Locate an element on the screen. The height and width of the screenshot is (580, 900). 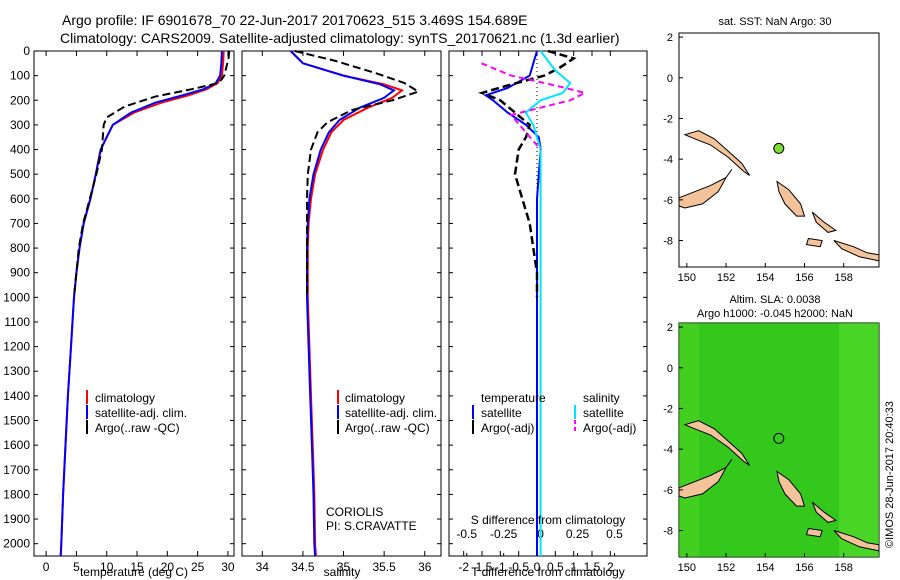
legend-title-temperature: temperature is located at coordinates (513, 398).